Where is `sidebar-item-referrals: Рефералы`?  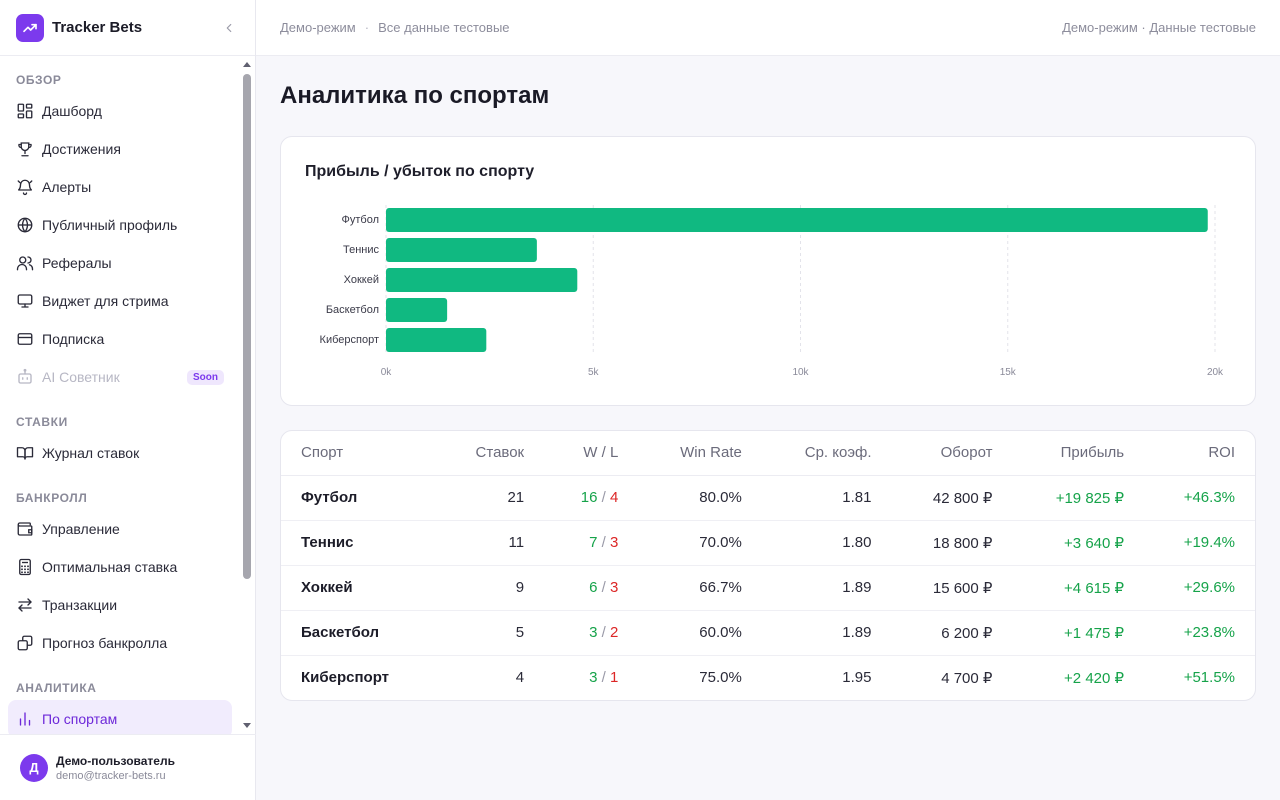 sidebar-item-referrals: Рефералы is located at coordinates (120, 263).